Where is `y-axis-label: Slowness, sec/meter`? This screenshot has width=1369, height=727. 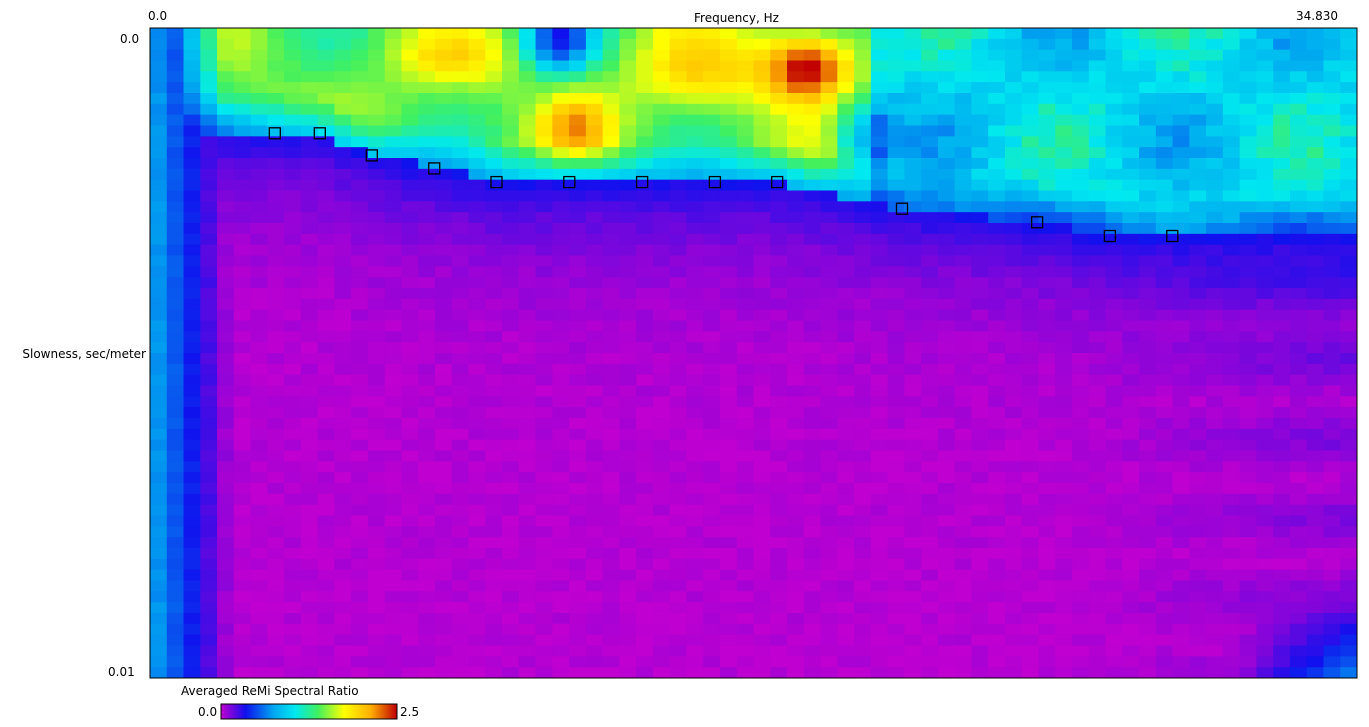
y-axis-label: Slowness, sec/meter is located at coordinates (84, 354).